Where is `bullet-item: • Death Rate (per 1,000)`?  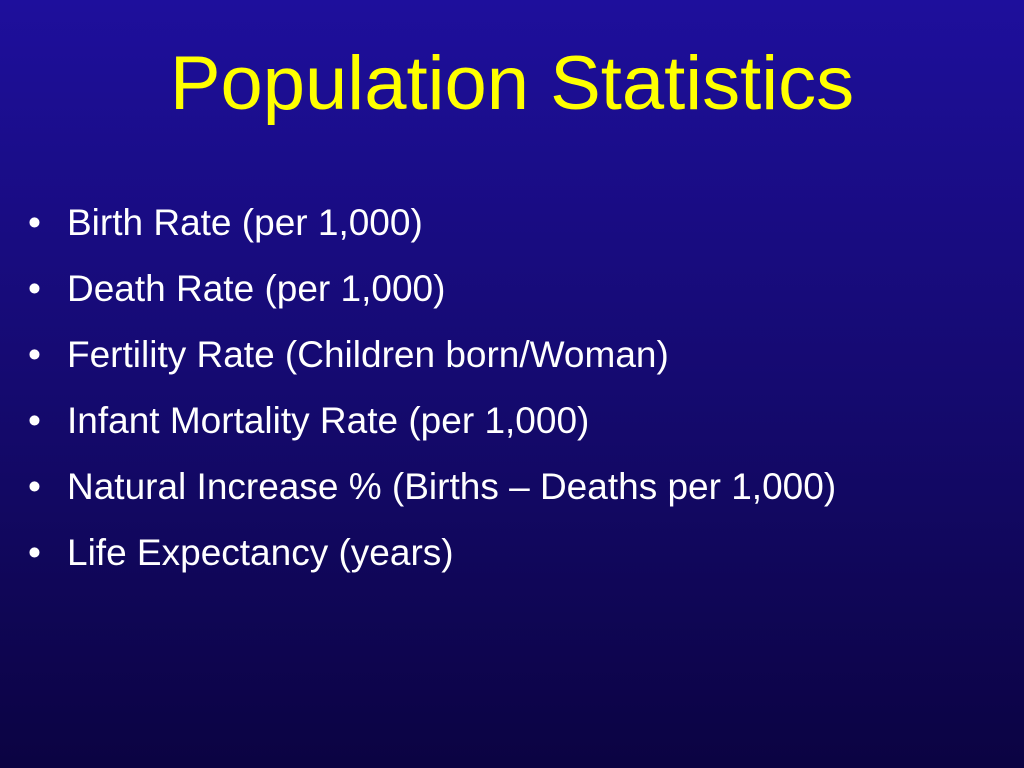 bullet-item: • Death Rate (per 1,000) is located at coordinates (432, 289).